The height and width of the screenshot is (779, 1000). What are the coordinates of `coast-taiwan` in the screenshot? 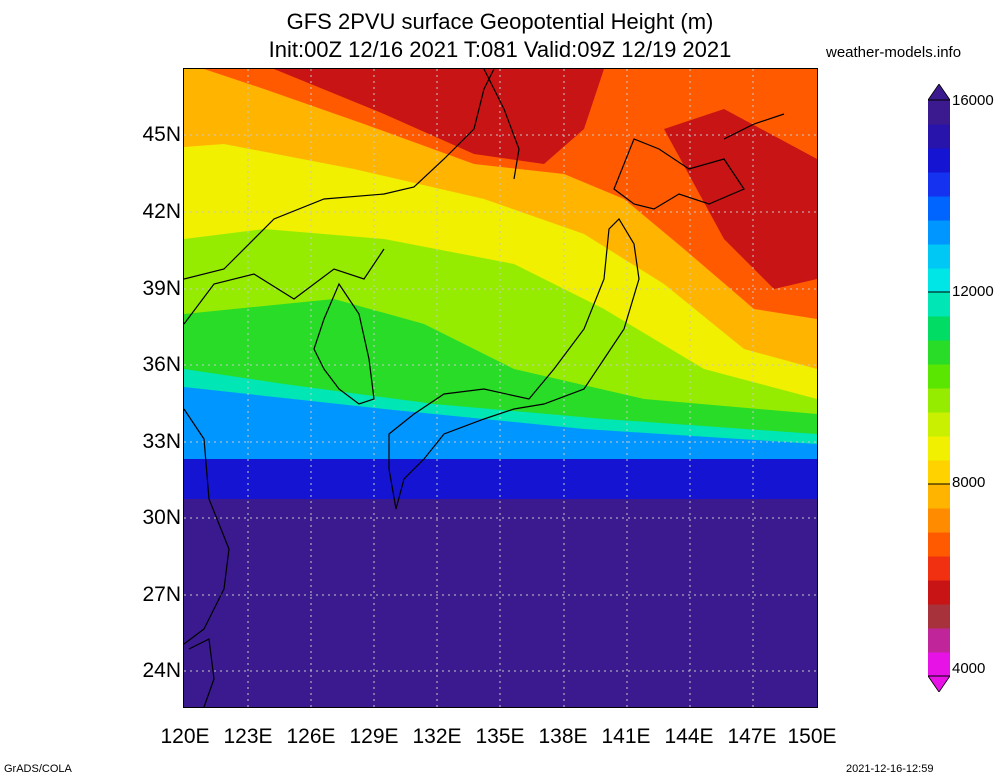 It's located at (201, 672).